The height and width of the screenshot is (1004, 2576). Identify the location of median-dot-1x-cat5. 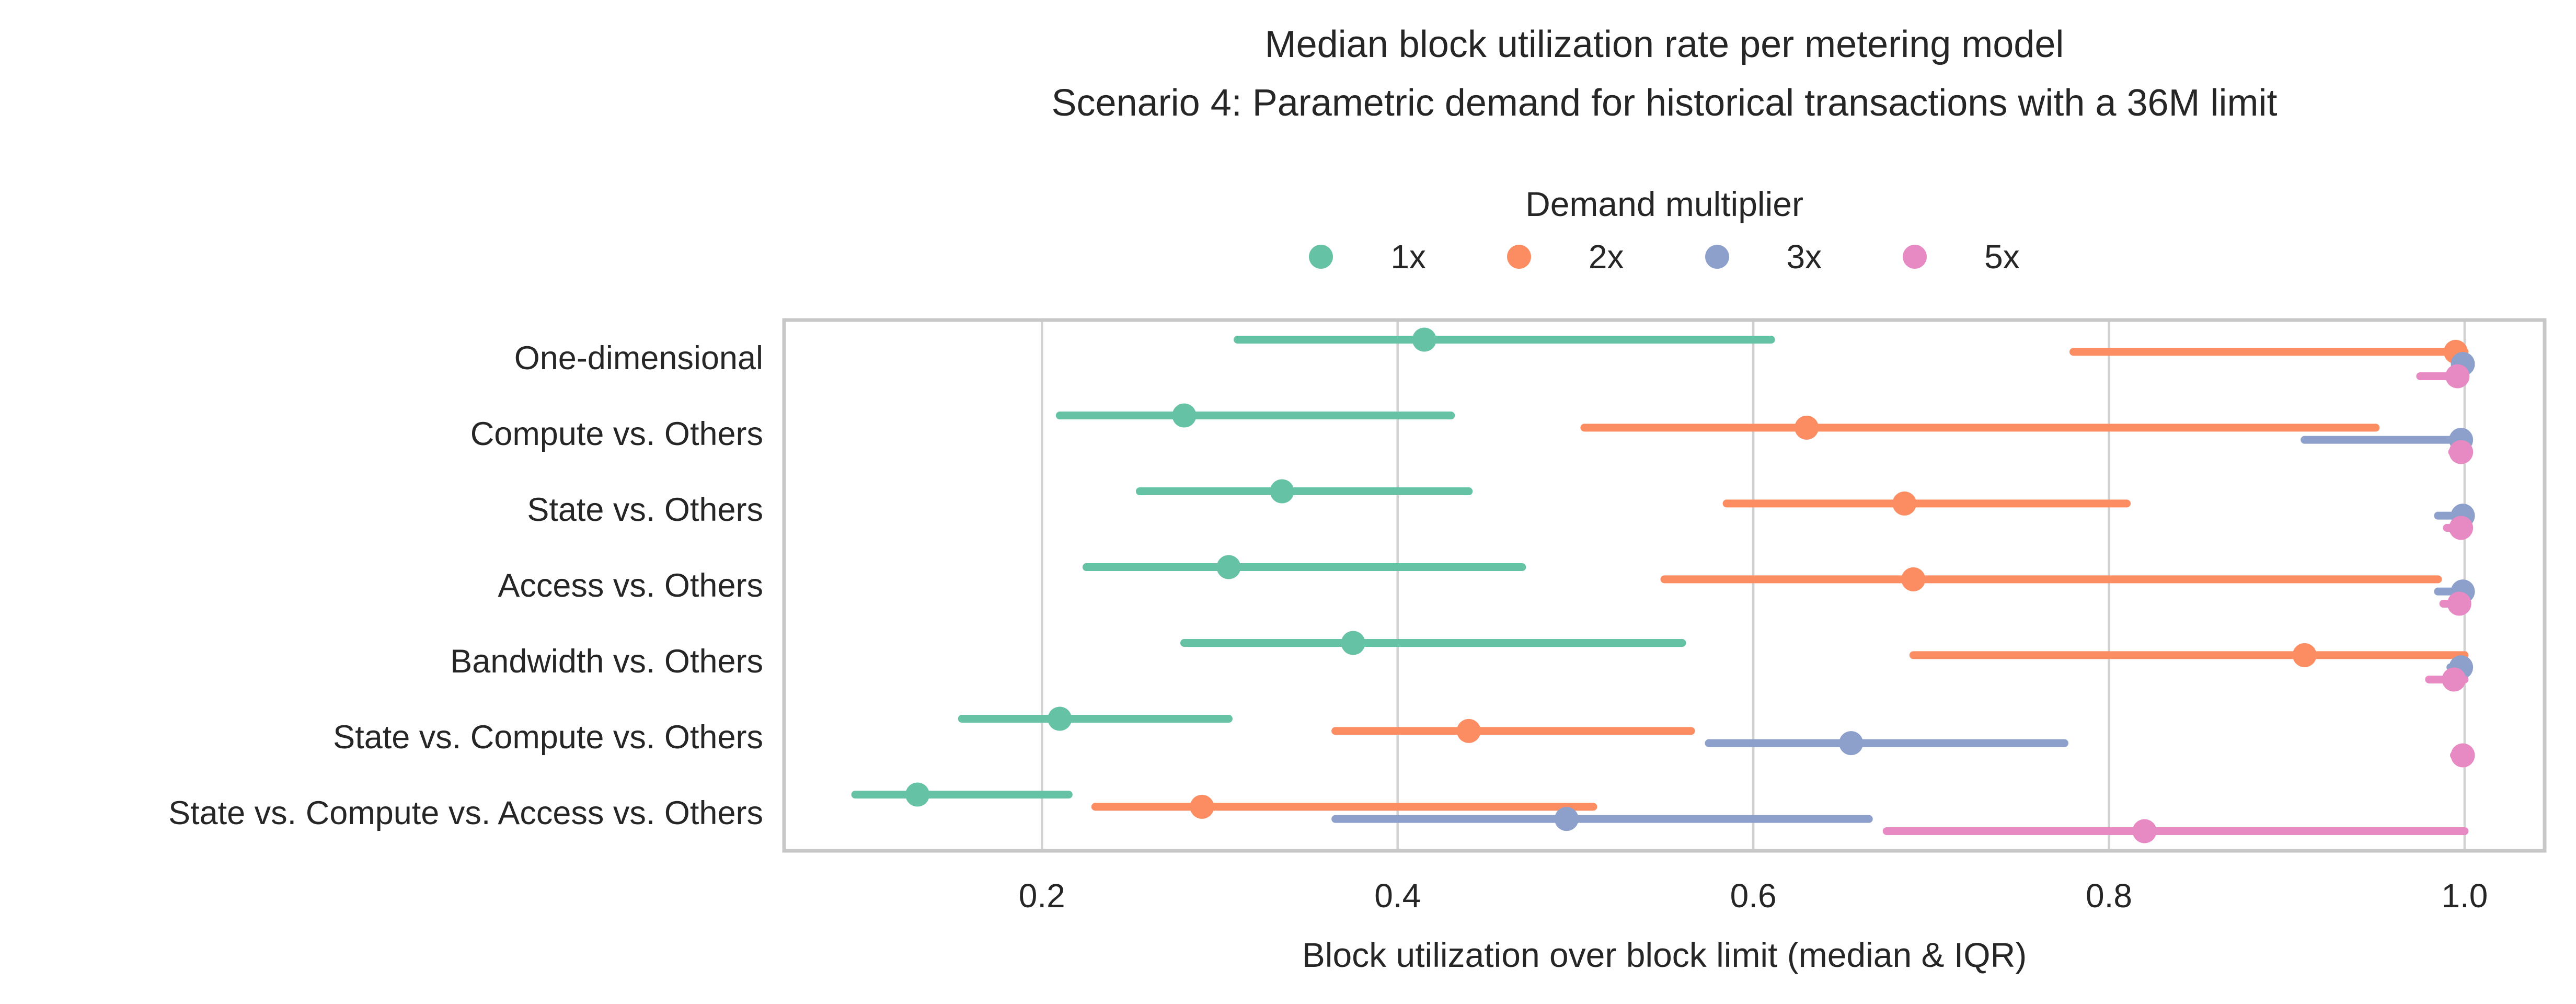
(1060, 719).